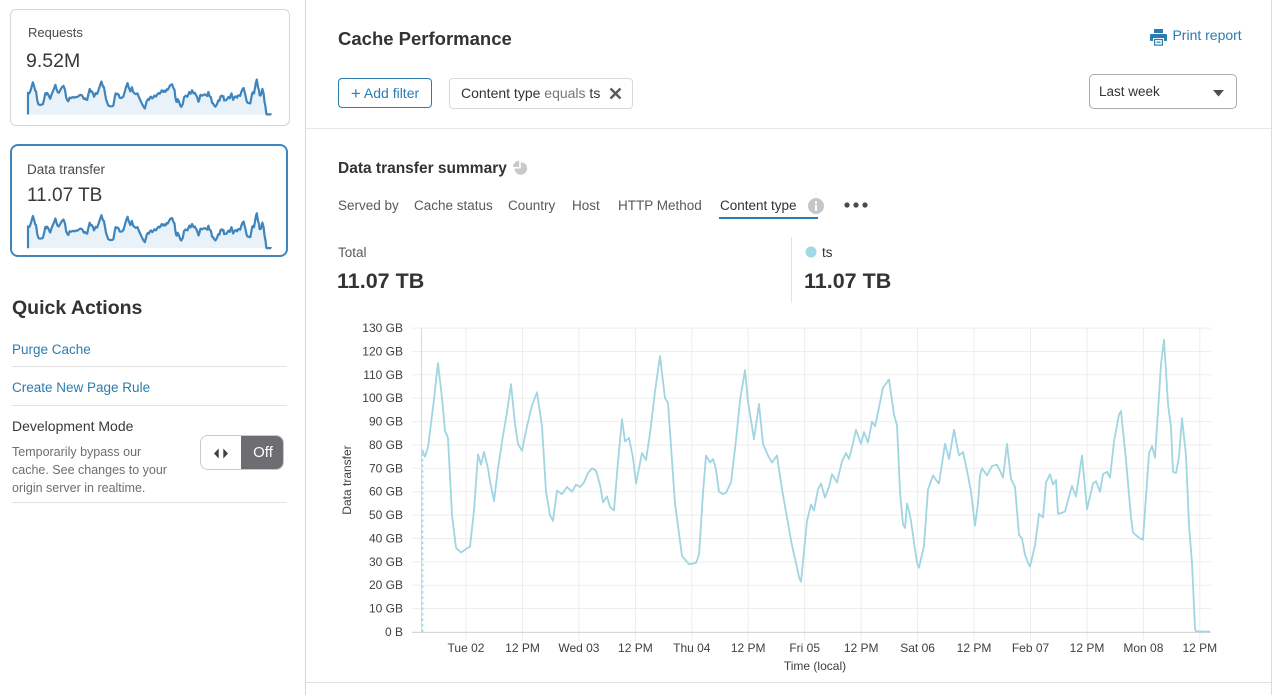 The image size is (1285, 695). I want to click on svg-text: Thu 04, so click(692, 648).